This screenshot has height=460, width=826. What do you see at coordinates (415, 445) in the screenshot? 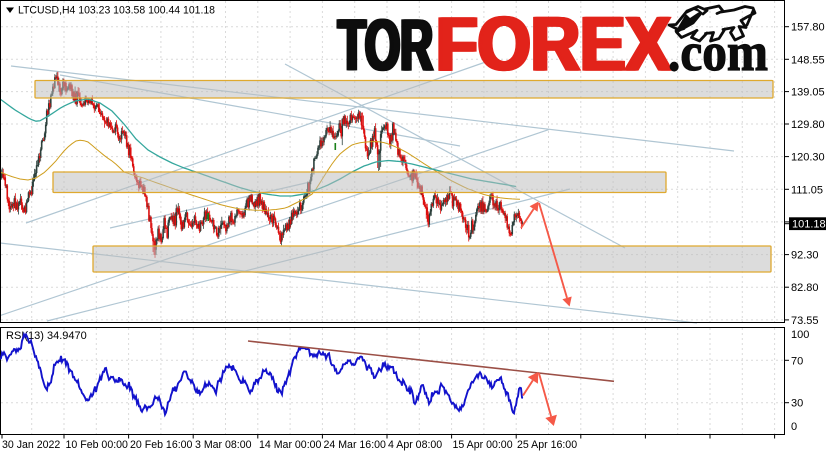
I see `svg-text: 4 Apr 08:00` at bounding box center [415, 445].